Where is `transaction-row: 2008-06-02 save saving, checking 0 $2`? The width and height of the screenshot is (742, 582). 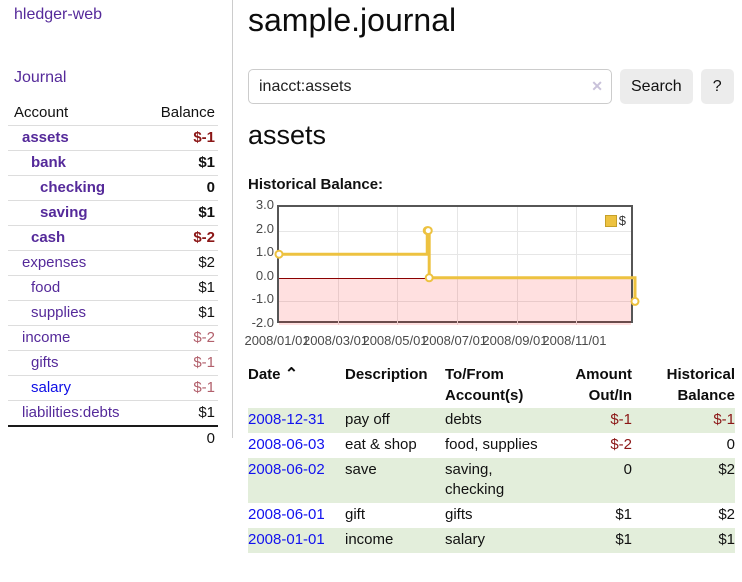 transaction-row: 2008-06-02 save saving, checking 0 $2 is located at coordinates (491, 480).